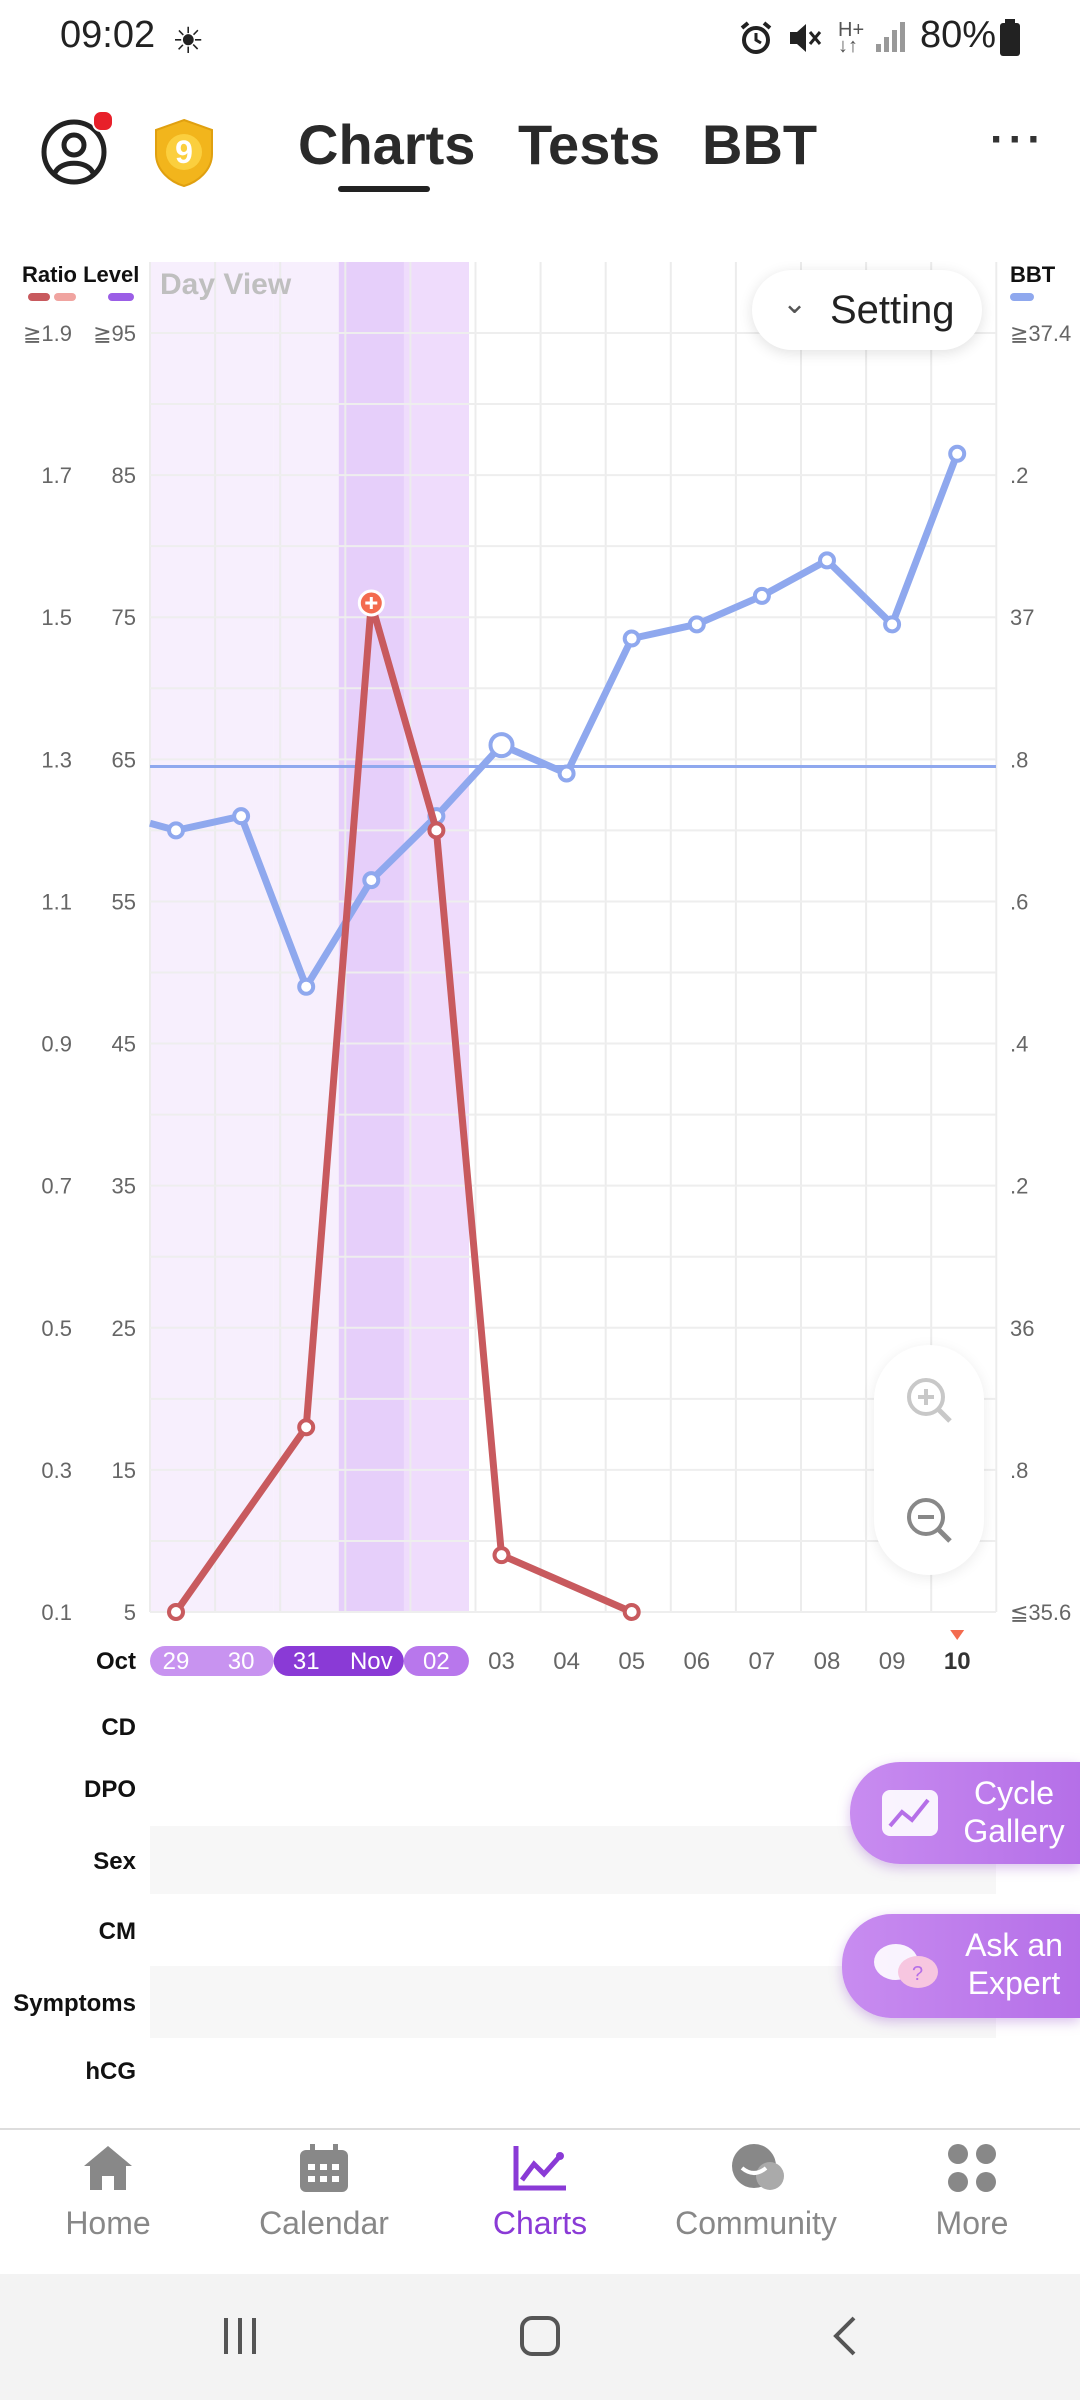  What do you see at coordinates (910, 1813) in the screenshot?
I see `gallery-chart-icon` at bounding box center [910, 1813].